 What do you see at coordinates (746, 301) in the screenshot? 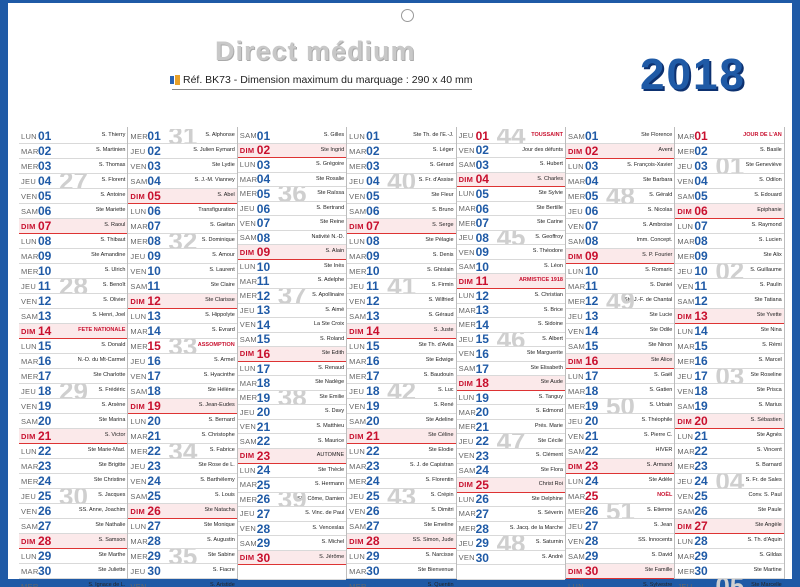
I see `day-info: Ste Tatiana` at bounding box center [746, 301].